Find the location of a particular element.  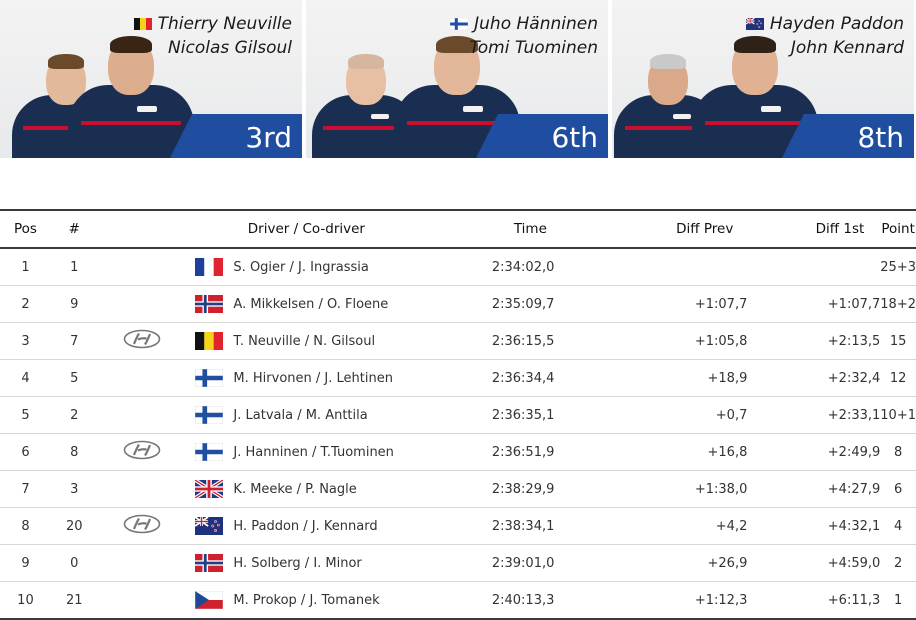

header-number: # is located at coordinates (74, 229).